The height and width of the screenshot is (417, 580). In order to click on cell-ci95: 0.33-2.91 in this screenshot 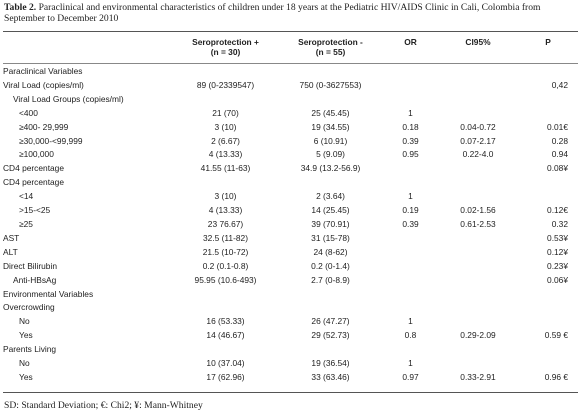, I will do `click(478, 376)`.